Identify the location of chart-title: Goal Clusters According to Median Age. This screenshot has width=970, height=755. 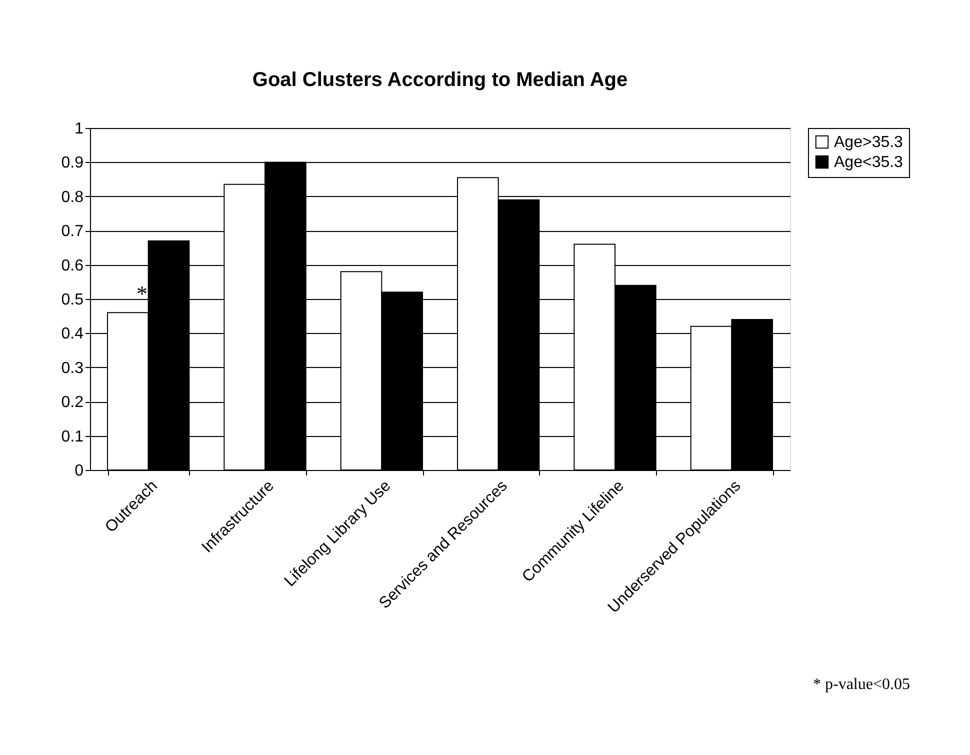
(440, 80).